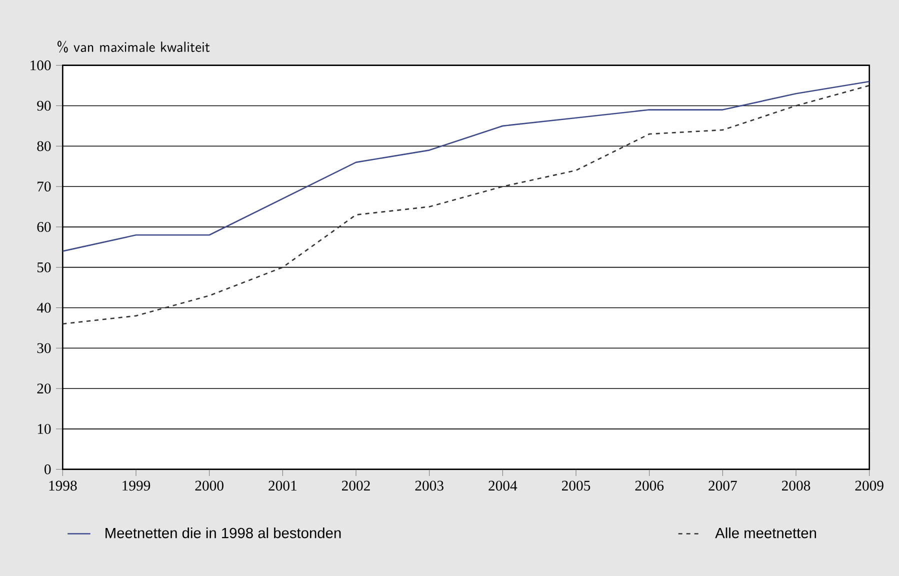  What do you see at coordinates (134, 46) in the screenshot?
I see `y-axis-title: % van maximale kwaliteit` at bounding box center [134, 46].